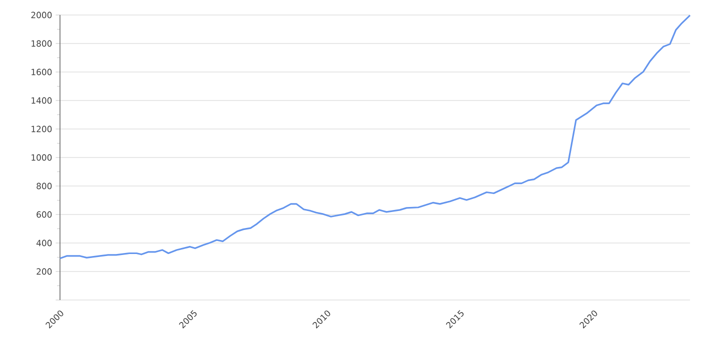 This screenshot has height=350, width=720. Describe the element at coordinates (41, 15) in the screenshot. I see `y-tick-label: 2000` at that location.